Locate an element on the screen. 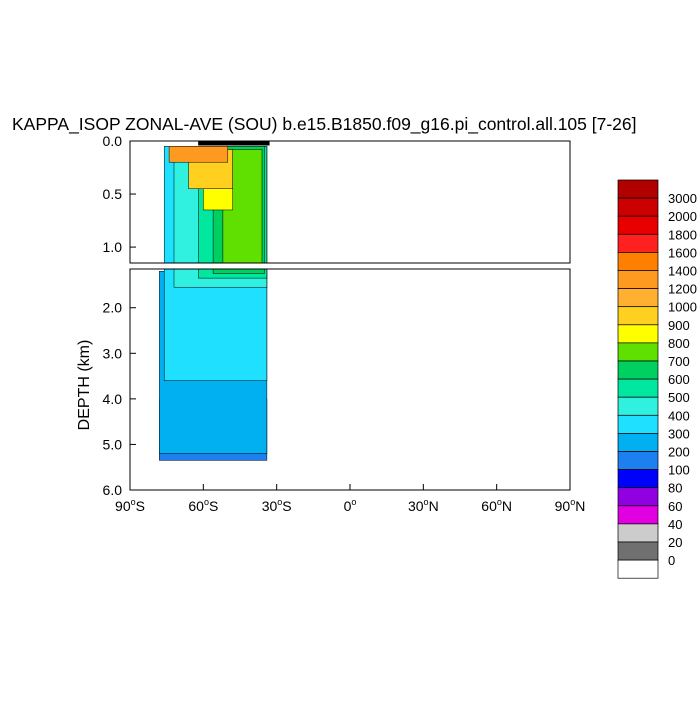  colorbar-label: 60 is located at coordinates (675, 506).